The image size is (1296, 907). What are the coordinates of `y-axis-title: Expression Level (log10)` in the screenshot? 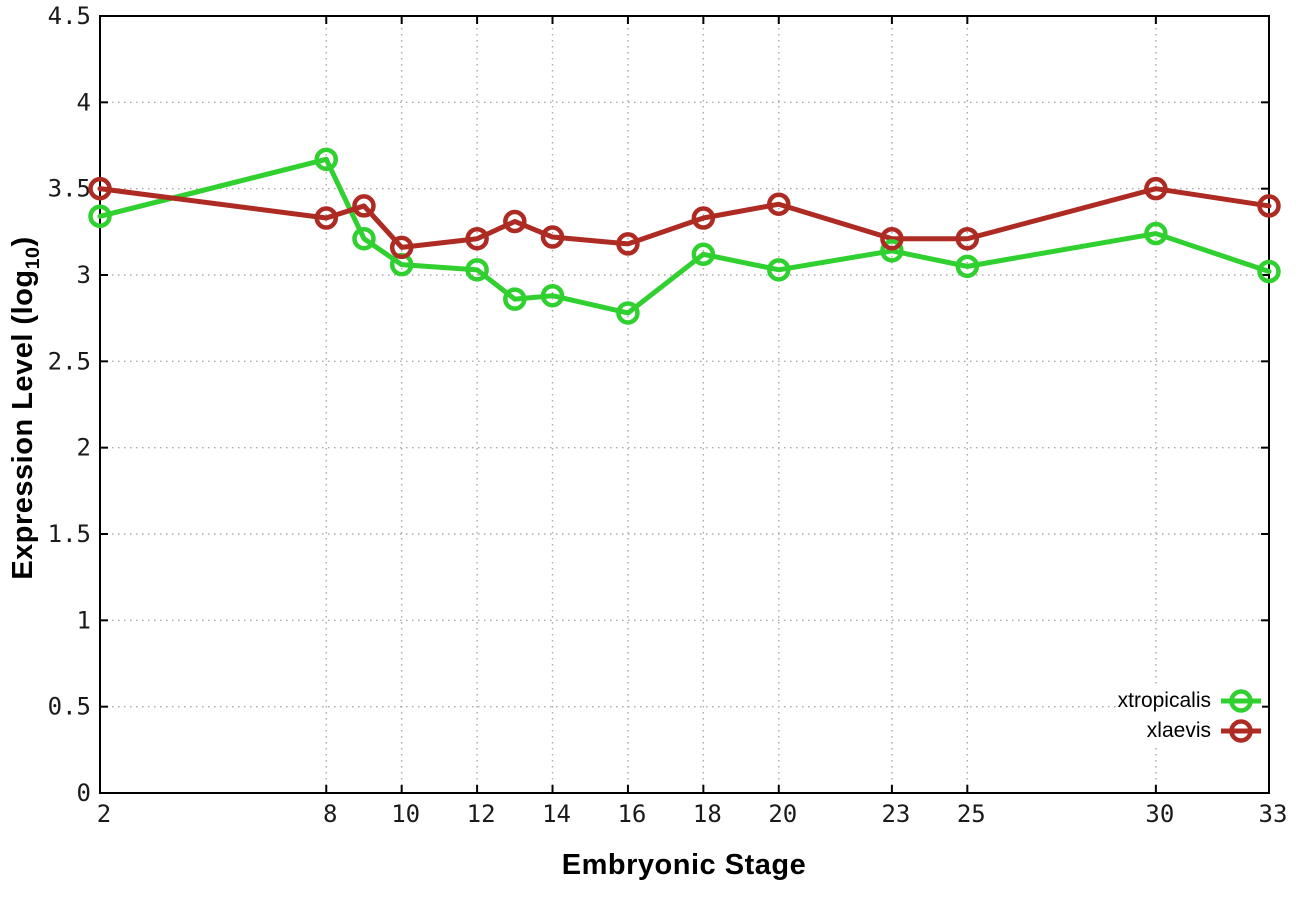 It's located at (26, 407).